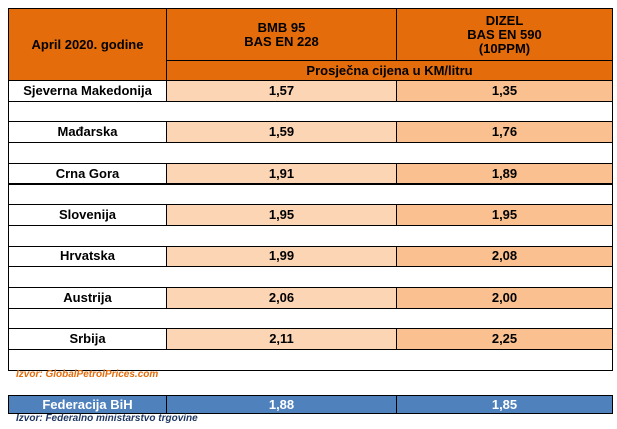  Describe the element at coordinates (87, 91) in the screenshot. I see `country-cell: Sjeverna Makedonija` at that location.